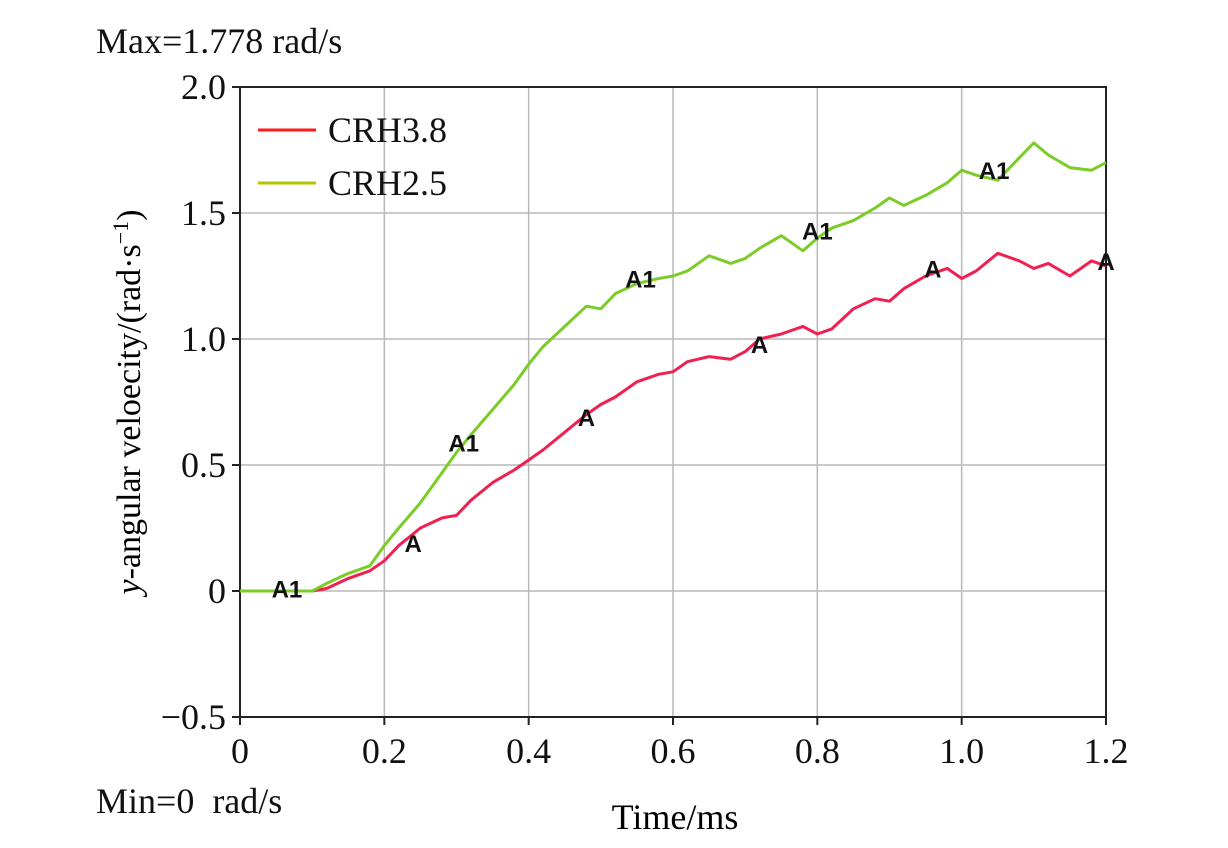 Image resolution: width=1228 pixels, height=848 pixels. I want to click on y-tick-label: 2.0, so click(203, 87).